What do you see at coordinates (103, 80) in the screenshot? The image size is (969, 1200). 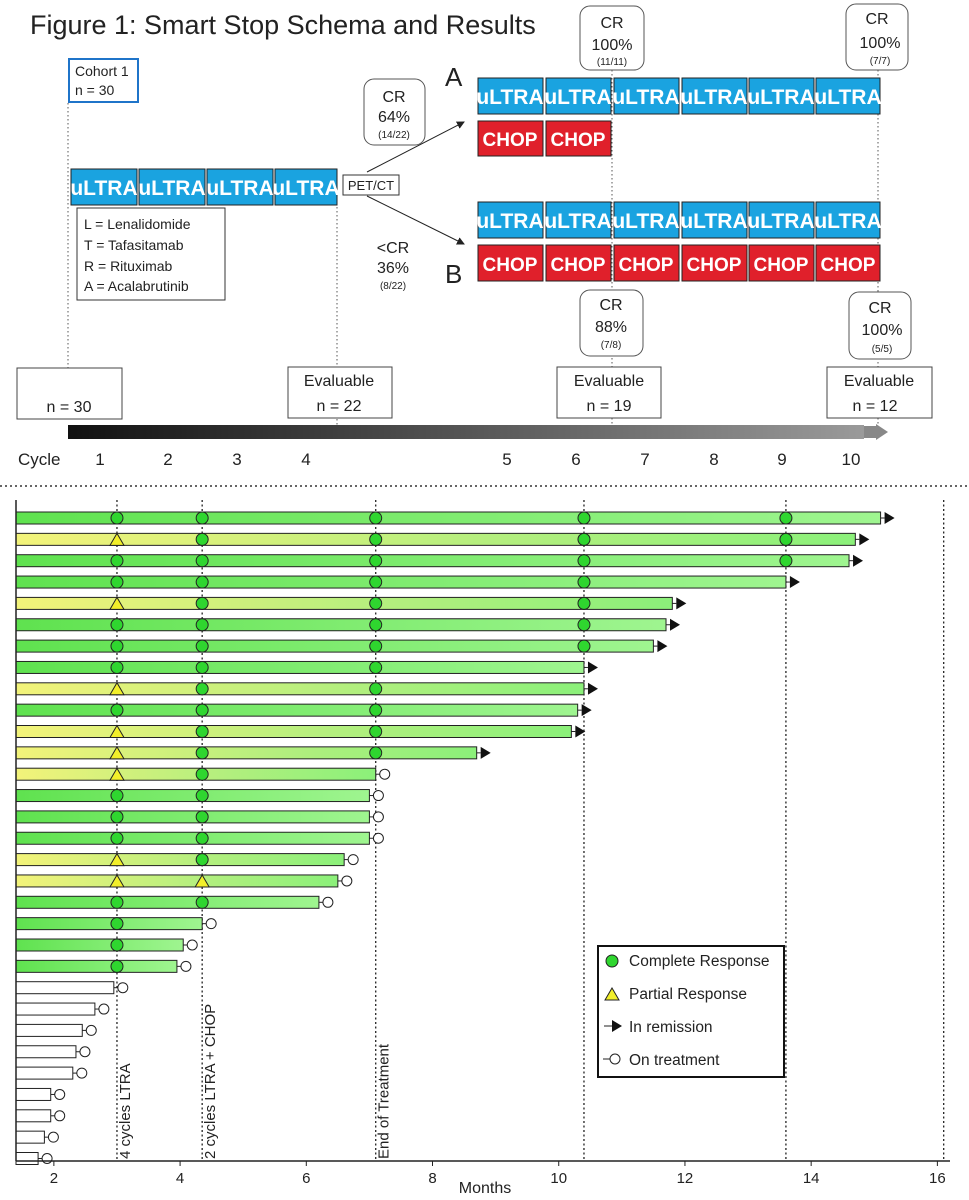 I see `cohort-box` at bounding box center [103, 80].